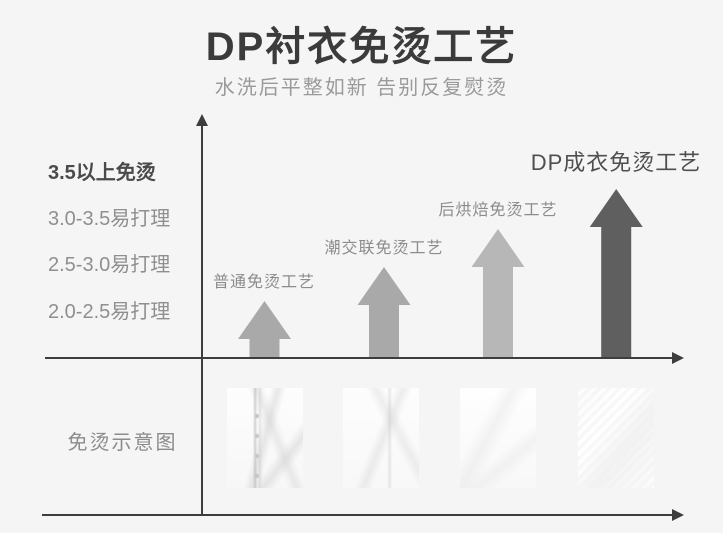 Image resolution: width=723 pixels, height=533 pixels. I want to click on y-axis-label-grade-2-5-3-0: 2.5-3.0易打理, so click(109, 265).